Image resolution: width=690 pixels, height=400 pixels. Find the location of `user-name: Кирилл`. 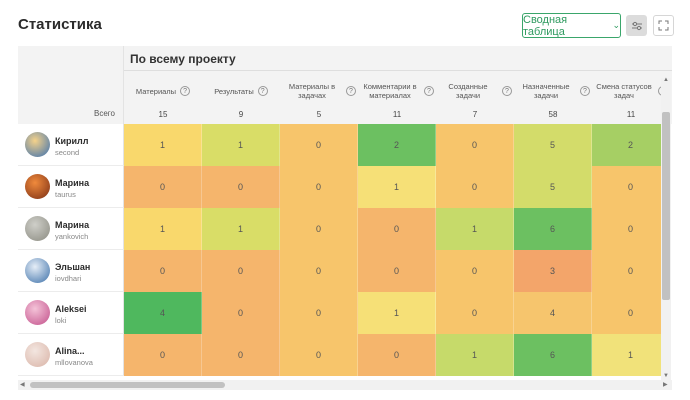

user-name: Кирилл is located at coordinates (72, 141).